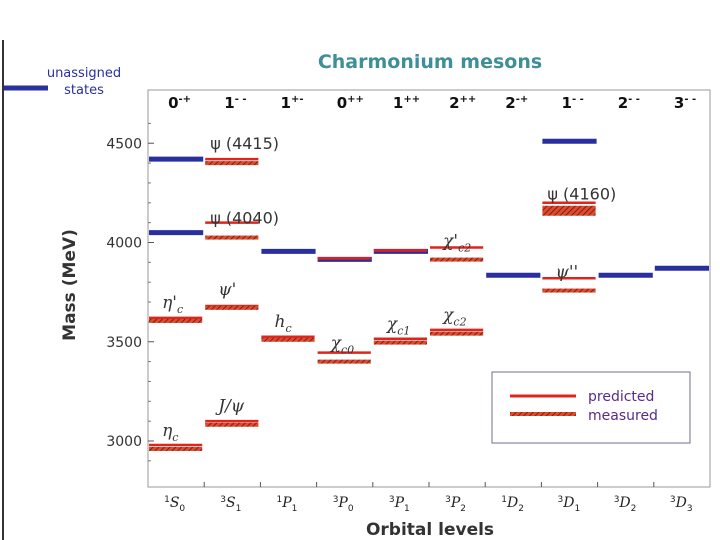  Describe the element at coordinates (124, 442) in the screenshot. I see `y-tick-label: 3000` at that location.